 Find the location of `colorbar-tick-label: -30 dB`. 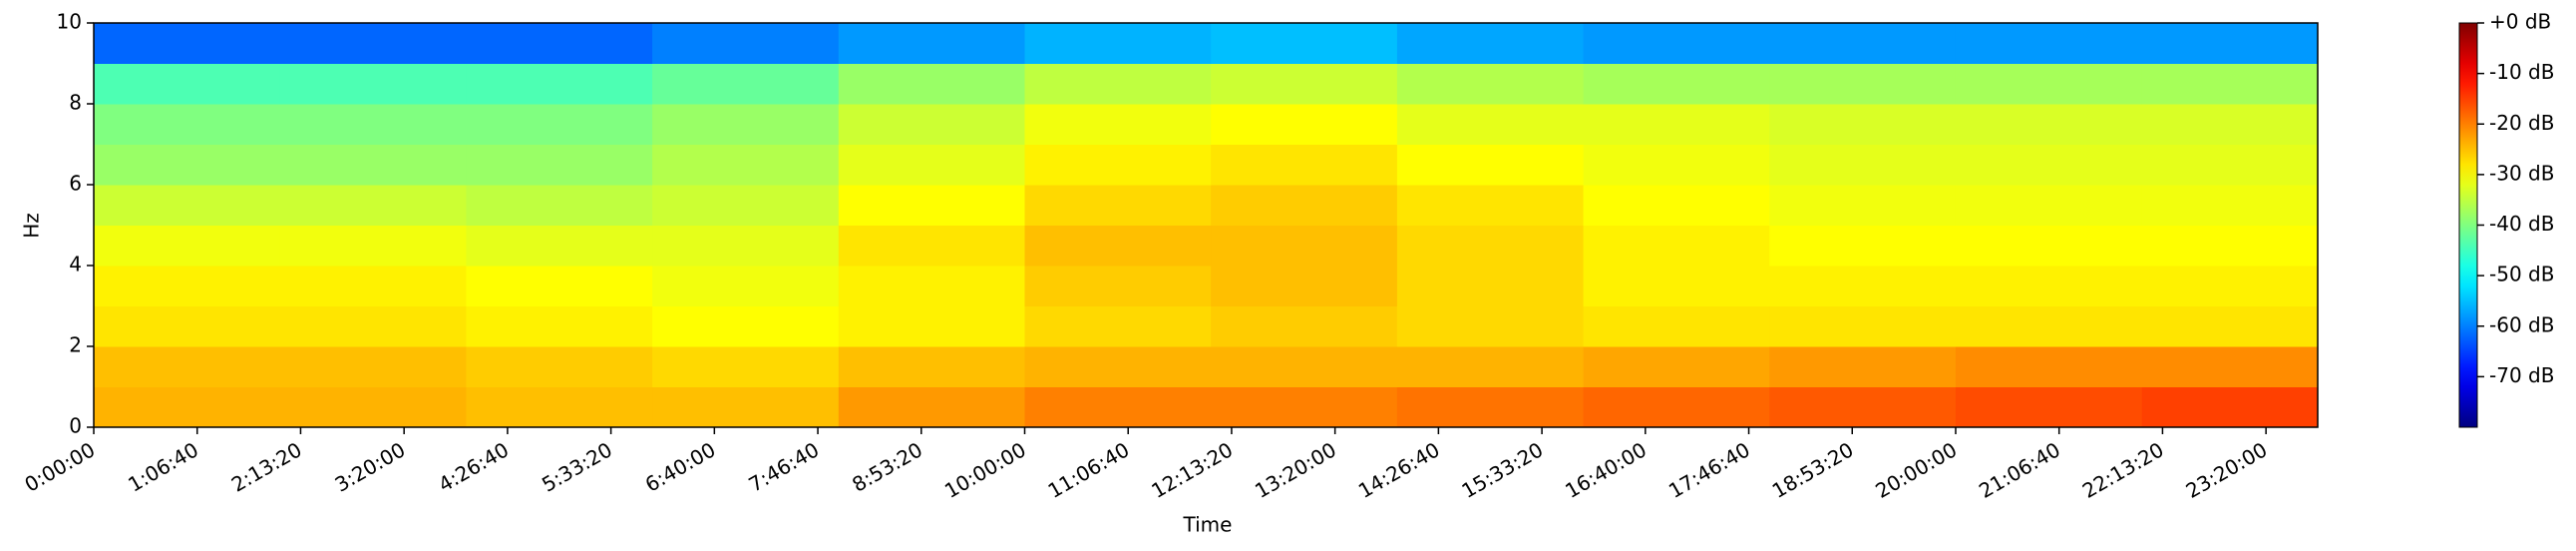

colorbar-tick-label: -30 dB is located at coordinates (2521, 173).